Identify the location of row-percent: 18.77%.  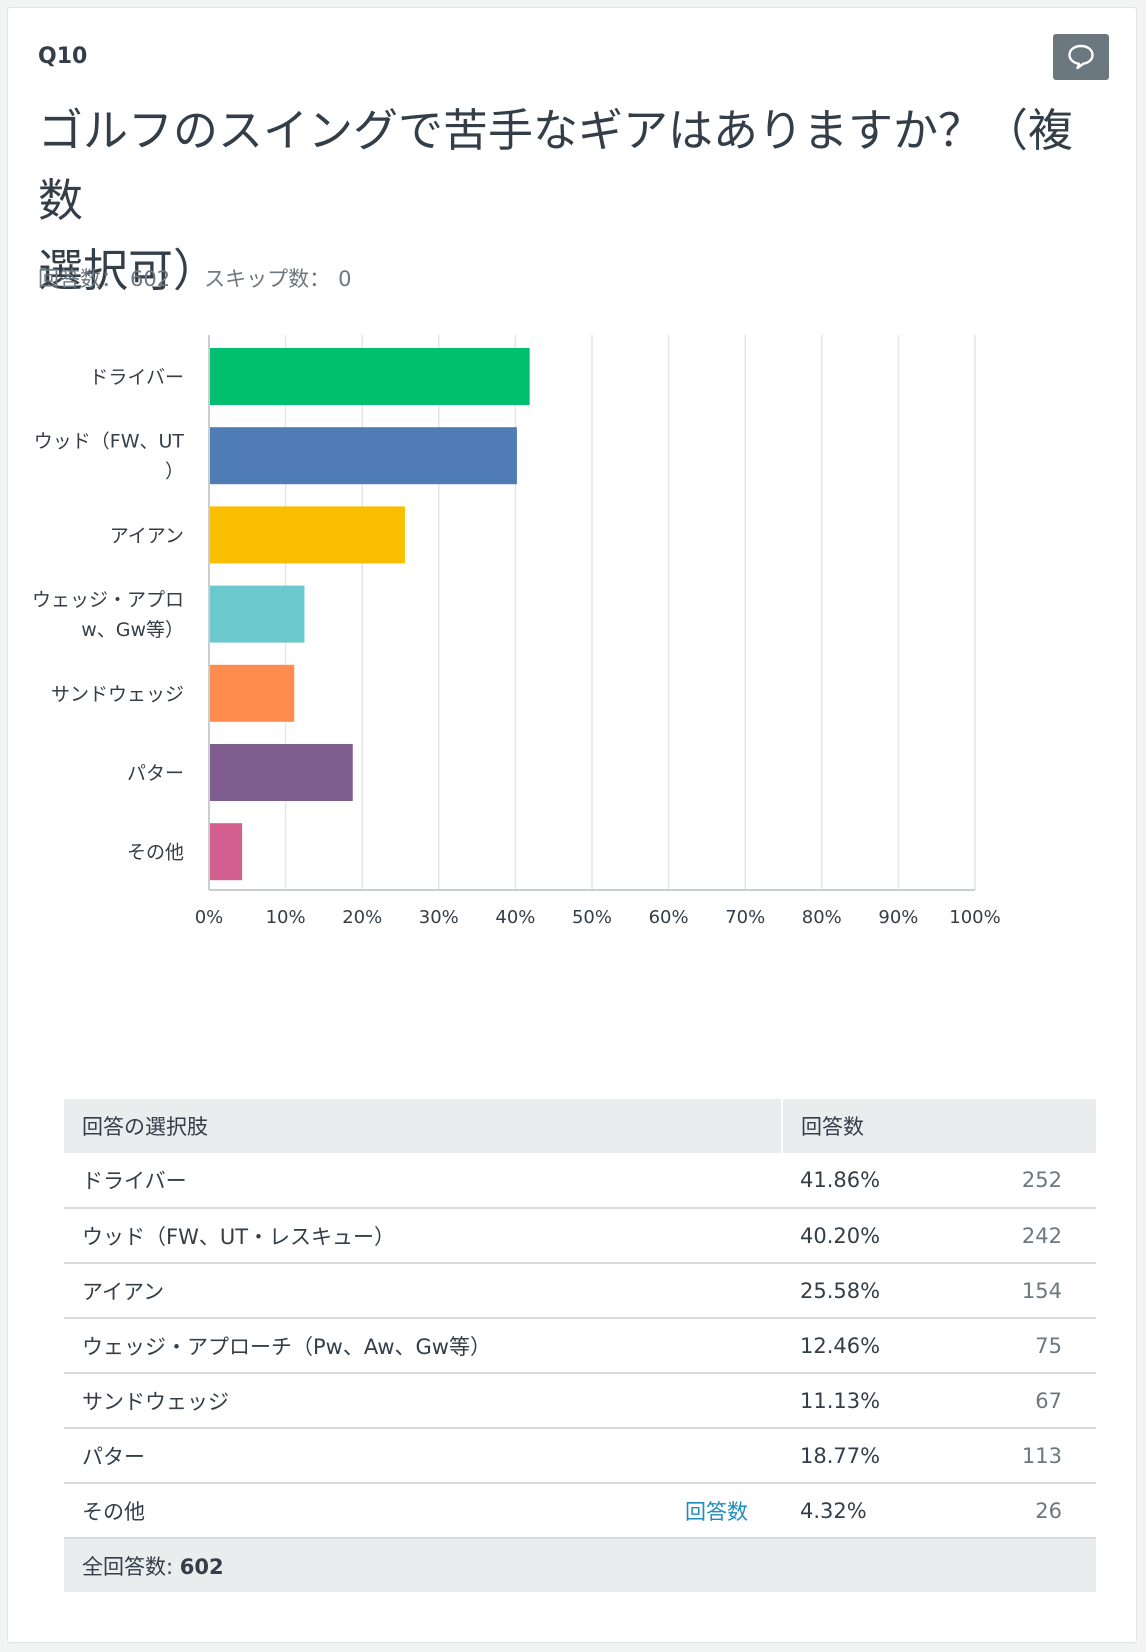
(872, 1456).